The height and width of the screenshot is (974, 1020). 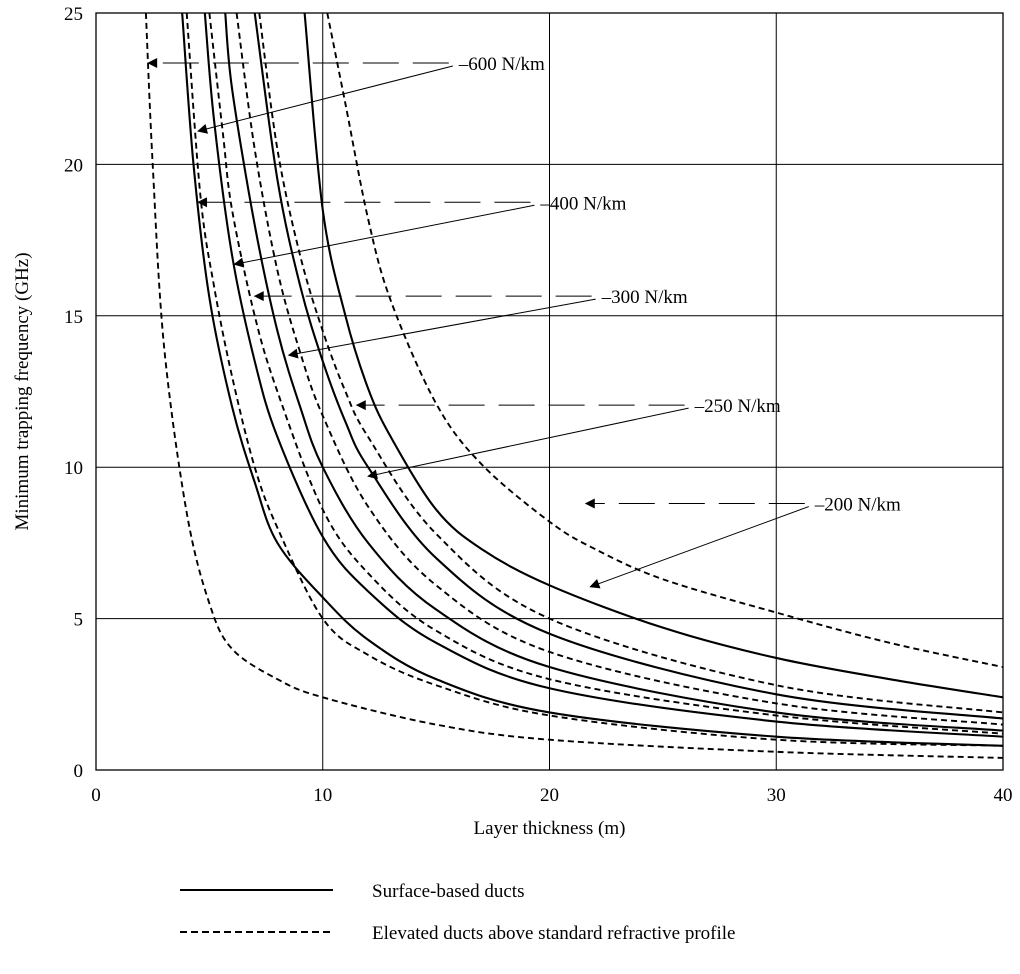 What do you see at coordinates (73, 317) in the screenshot?
I see `y-tick-label: 15` at bounding box center [73, 317].